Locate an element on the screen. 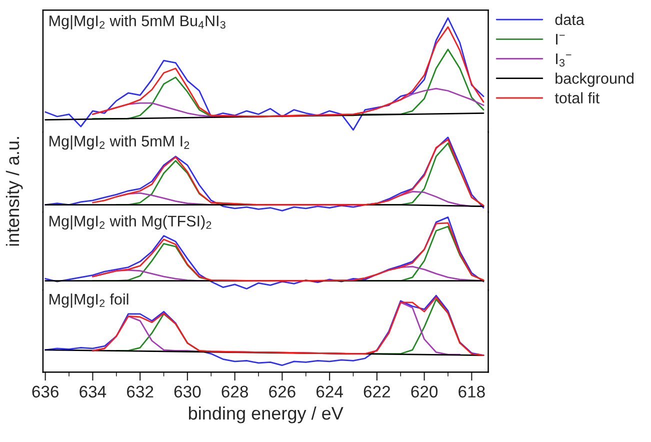 Image resolution: width=651 pixels, height=442 pixels. x-tick-label: 630 is located at coordinates (187, 392).